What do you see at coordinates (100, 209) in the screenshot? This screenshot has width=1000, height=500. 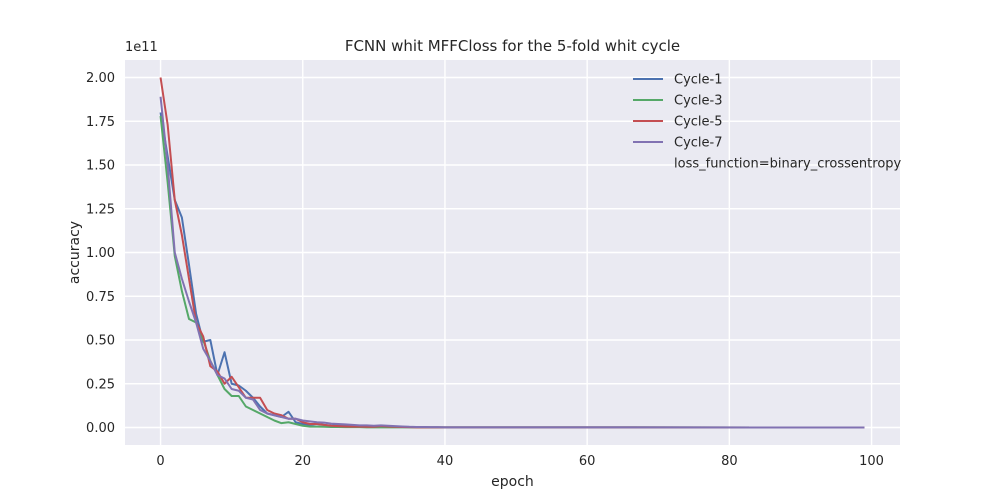 I see `y-tick-label: 1.25` at bounding box center [100, 209].